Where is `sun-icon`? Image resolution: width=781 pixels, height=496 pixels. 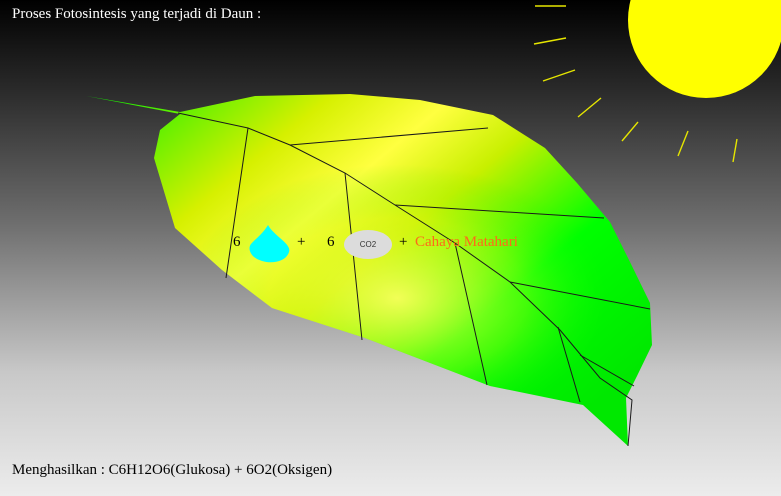 sun-icon is located at coordinates (657, 81).